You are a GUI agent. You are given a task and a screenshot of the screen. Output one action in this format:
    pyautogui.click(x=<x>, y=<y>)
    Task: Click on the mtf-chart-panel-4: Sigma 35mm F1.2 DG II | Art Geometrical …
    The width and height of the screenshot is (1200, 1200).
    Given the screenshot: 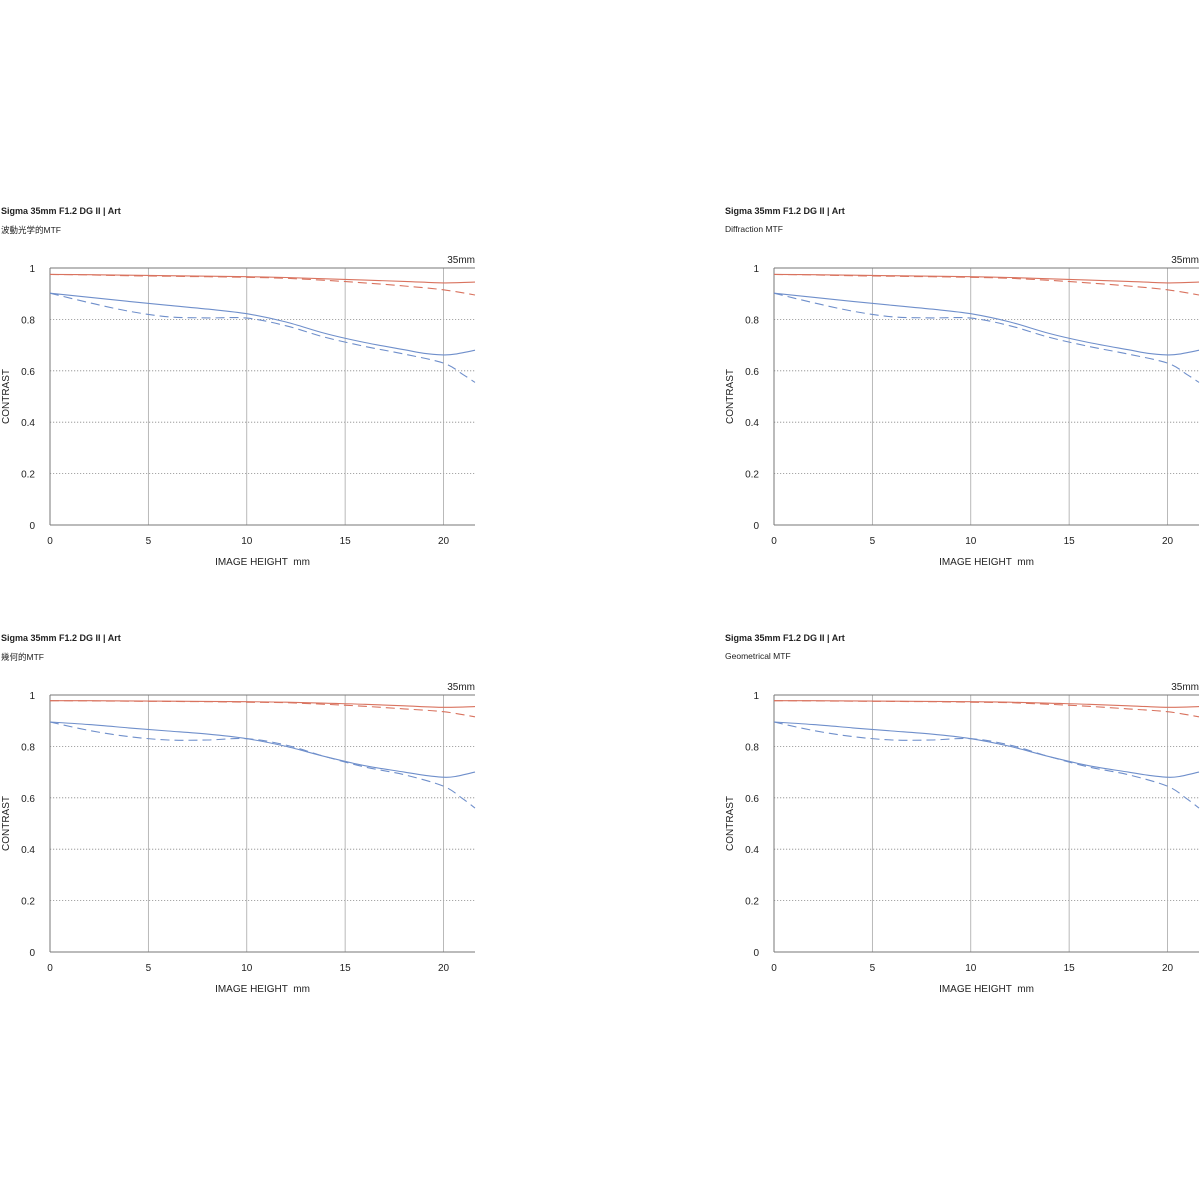 What is the action you would take?
    pyautogui.click(x=962, y=827)
    